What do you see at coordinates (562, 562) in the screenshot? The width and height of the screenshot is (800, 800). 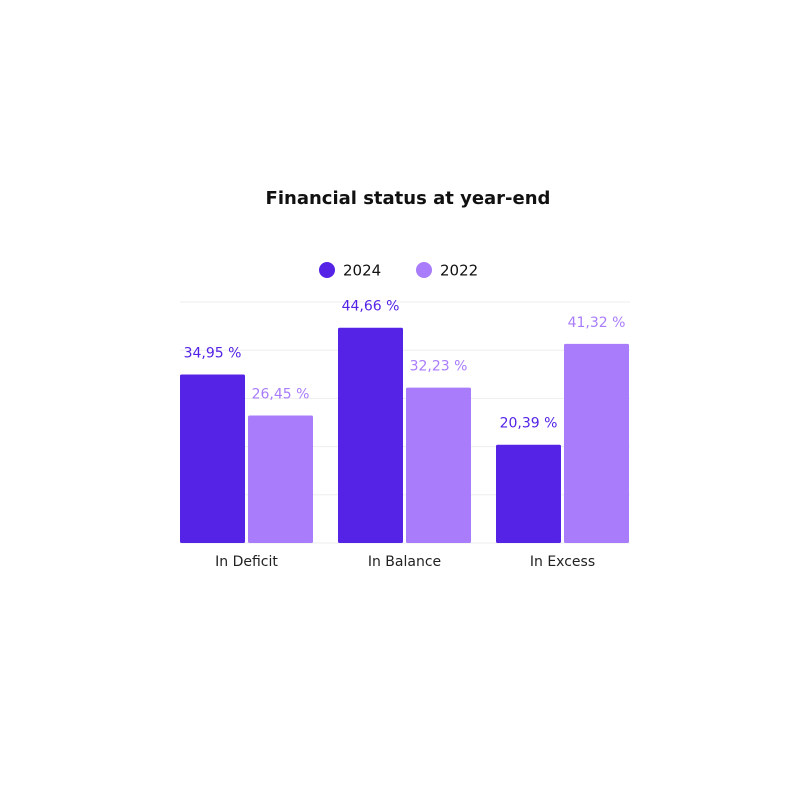 I see `x-tick-label: In Excess` at bounding box center [562, 562].